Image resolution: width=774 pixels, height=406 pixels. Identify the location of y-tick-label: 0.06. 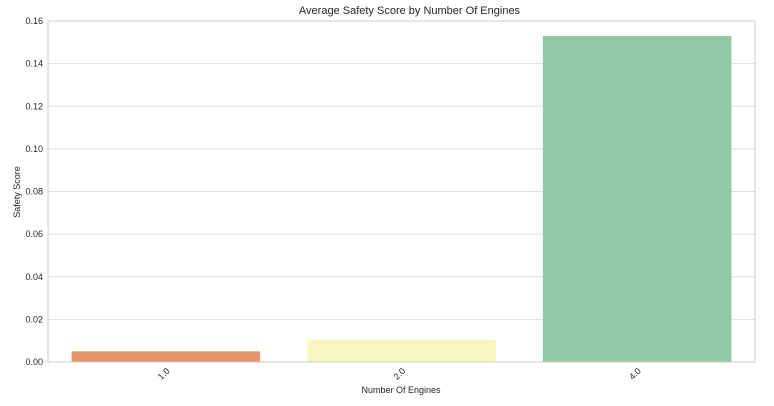
(34, 234).